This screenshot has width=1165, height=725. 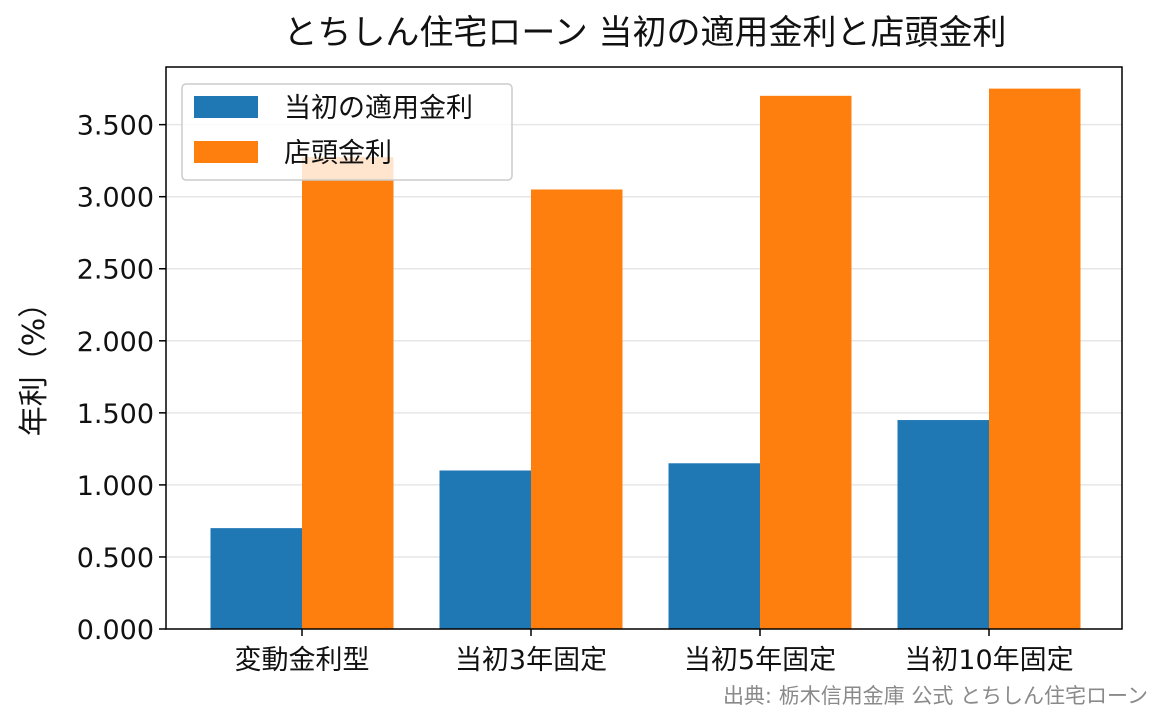 What do you see at coordinates (760, 660) in the screenshot?
I see `x-tick-label: 当初5年固定` at bounding box center [760, 660].